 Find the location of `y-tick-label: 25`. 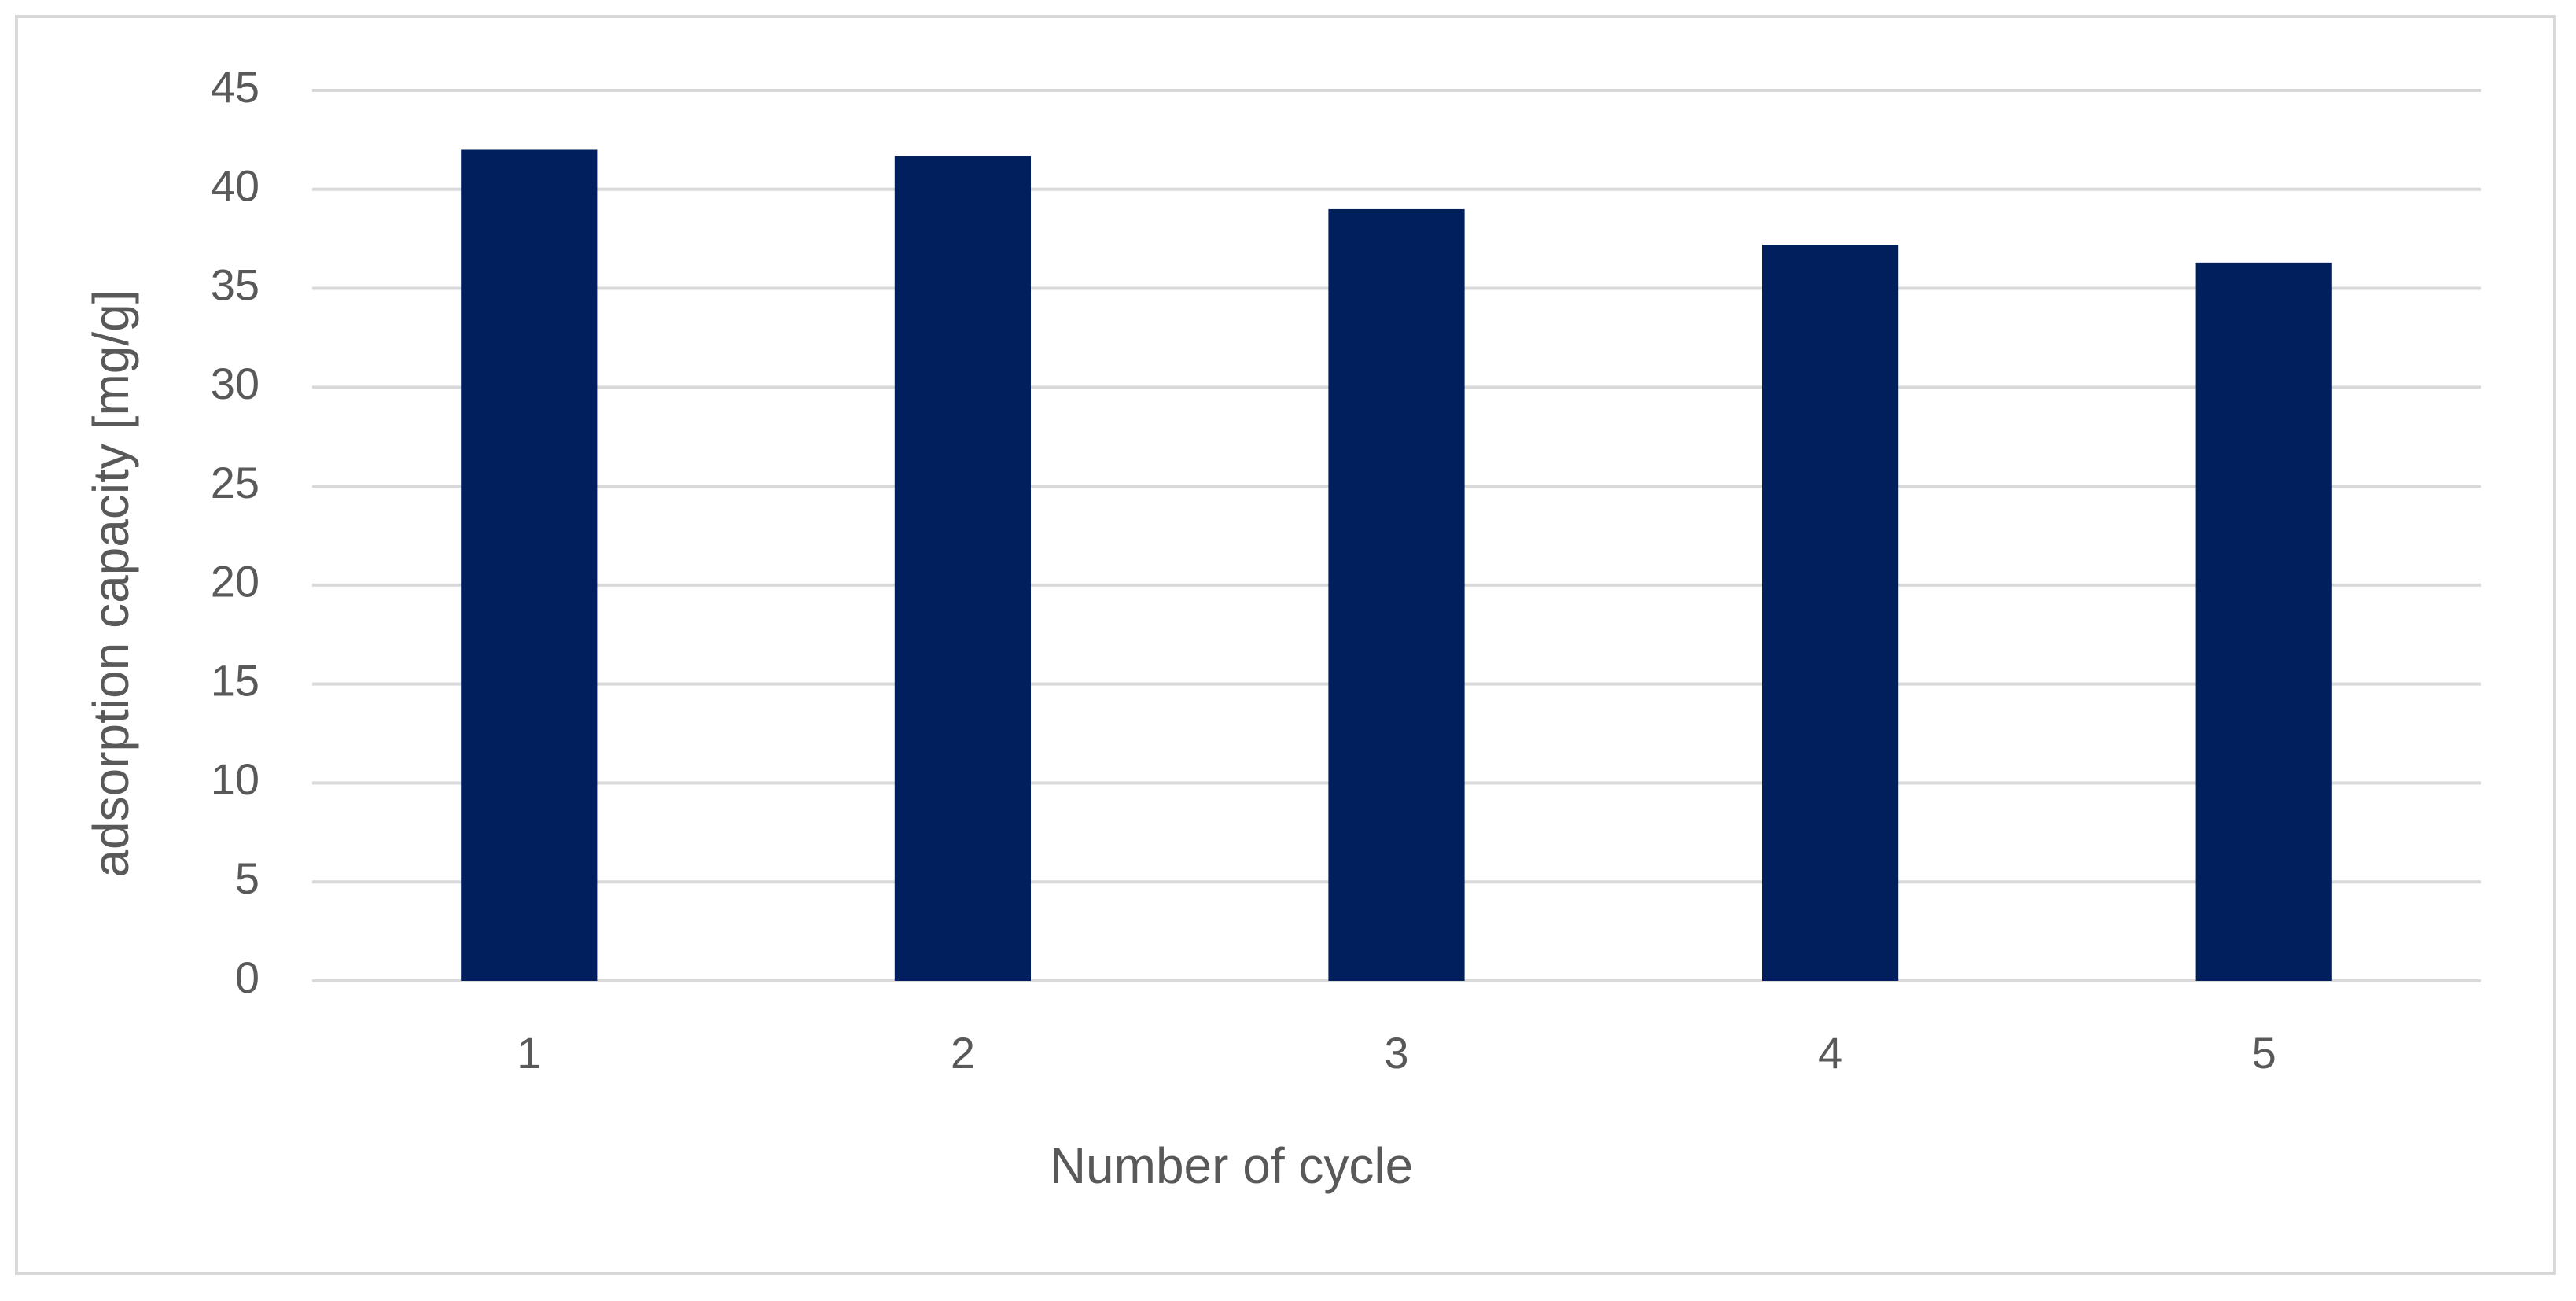

y-tick-label: 25 is located at coordinates (235, 483).